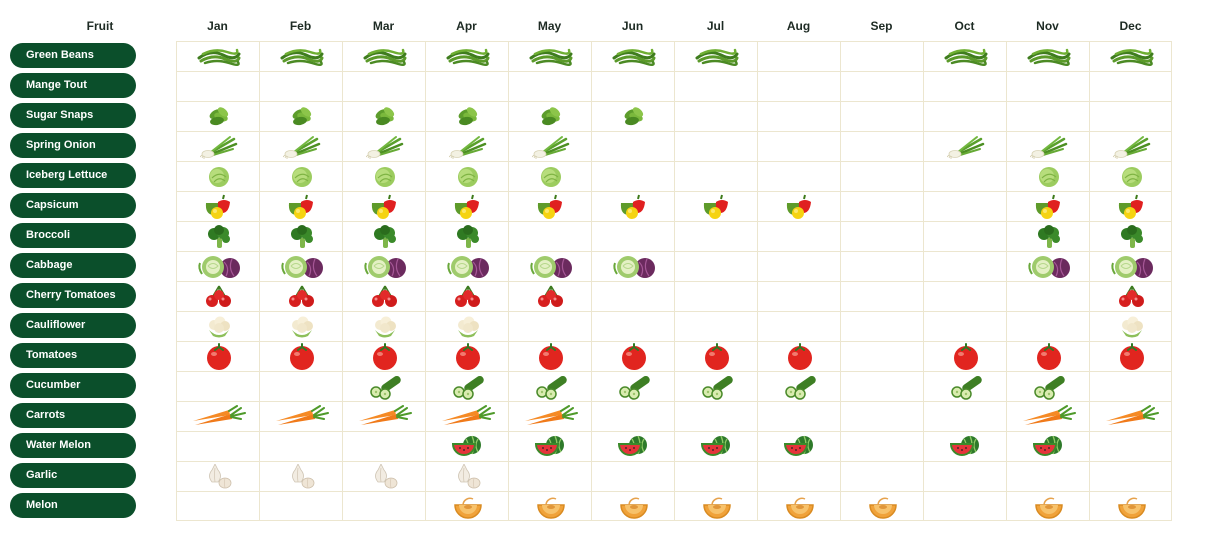  I want to click on produce-label-water-melon: Water Melon, so click(73, 445).